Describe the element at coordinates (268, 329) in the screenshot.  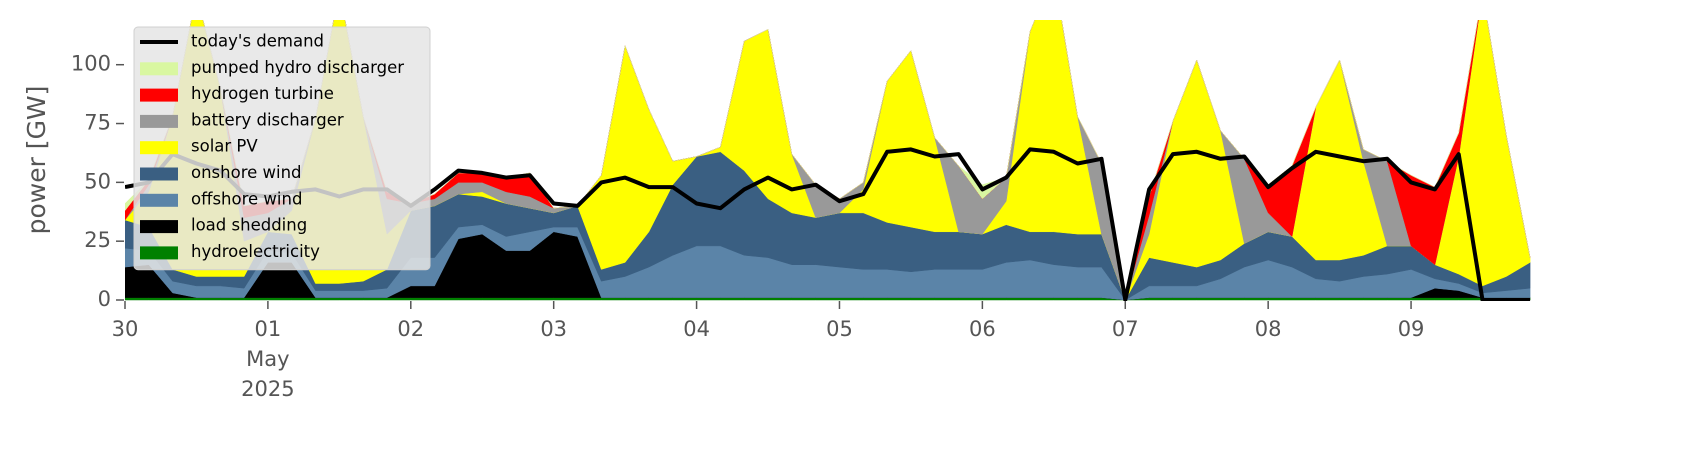
I see `x-tick-label: 01` at that location.